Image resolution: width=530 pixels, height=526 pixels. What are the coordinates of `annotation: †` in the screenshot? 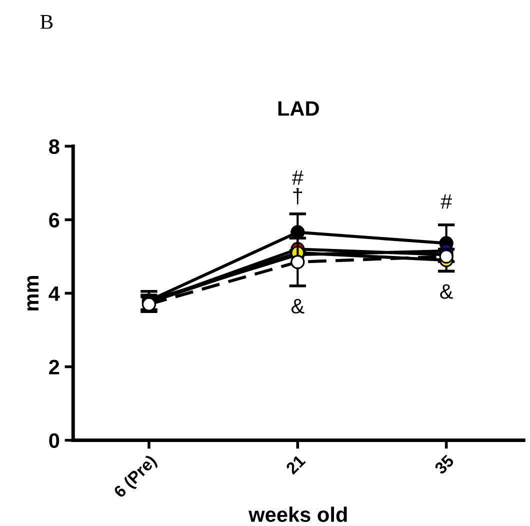 It's located at (297, 196).